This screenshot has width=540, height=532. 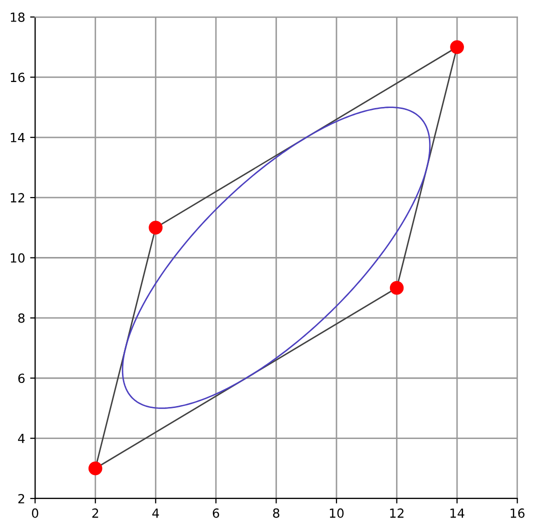 What do you see at coordinates (17, 17) in the screenshot?
I see `y-tick-label: 18` at bounding box center [17, 17].